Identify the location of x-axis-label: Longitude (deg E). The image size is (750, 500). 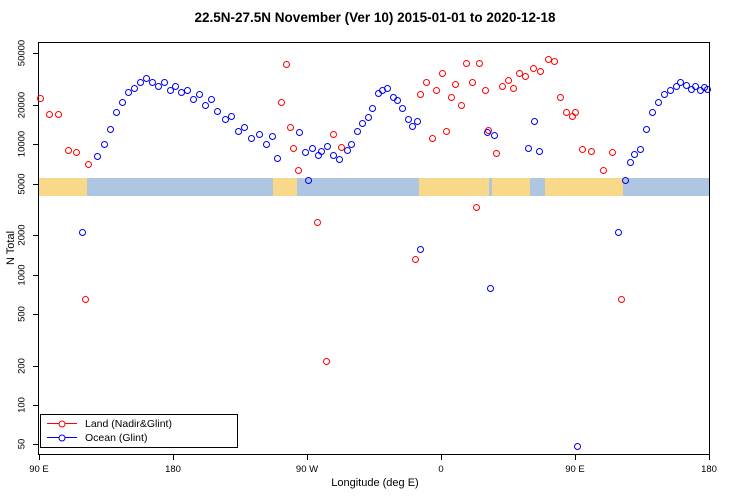
(375, 483).